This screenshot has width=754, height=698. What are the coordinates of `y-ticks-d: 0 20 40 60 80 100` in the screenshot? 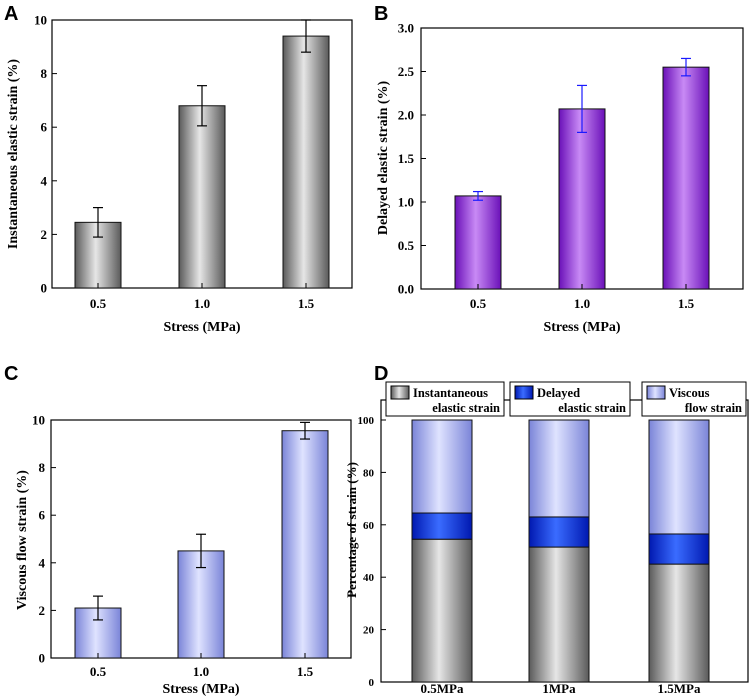 It's located at (372, 552).